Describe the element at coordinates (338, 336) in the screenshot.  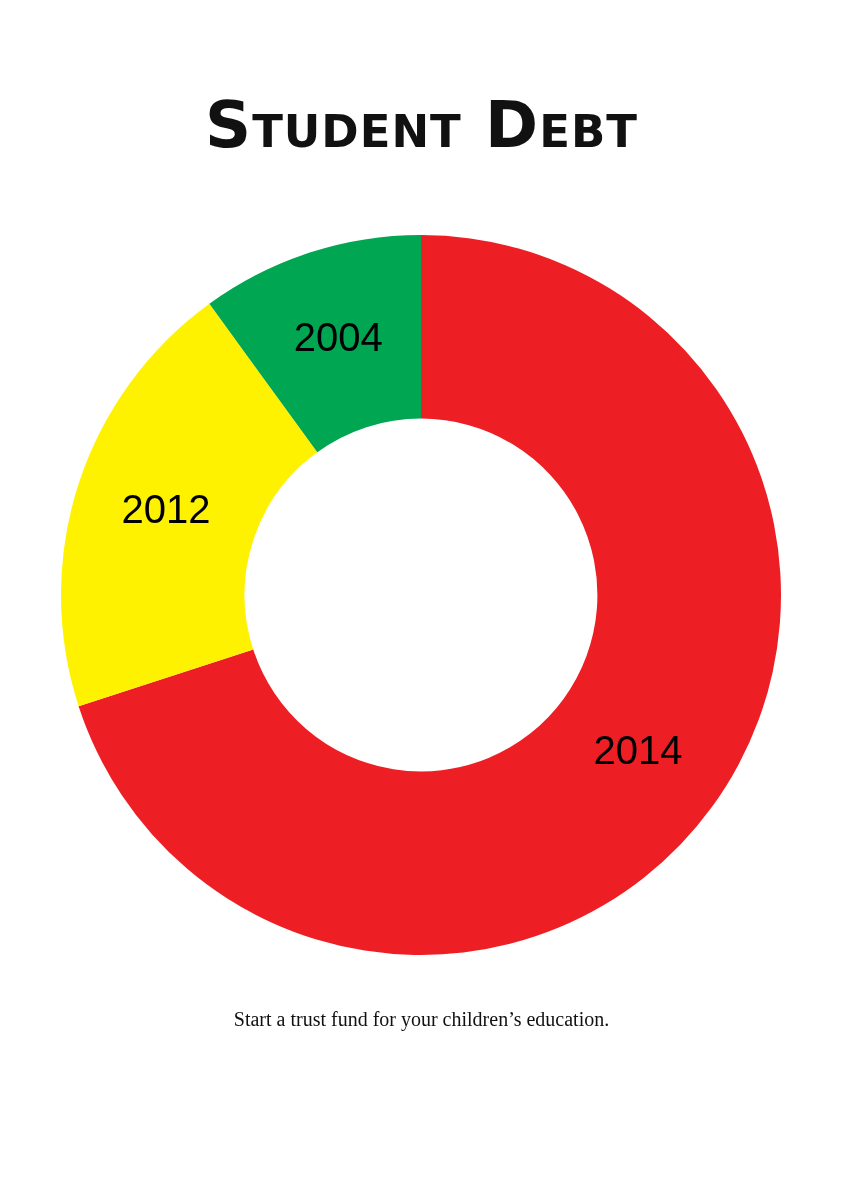
I see `slice-label: 2004` at that location.